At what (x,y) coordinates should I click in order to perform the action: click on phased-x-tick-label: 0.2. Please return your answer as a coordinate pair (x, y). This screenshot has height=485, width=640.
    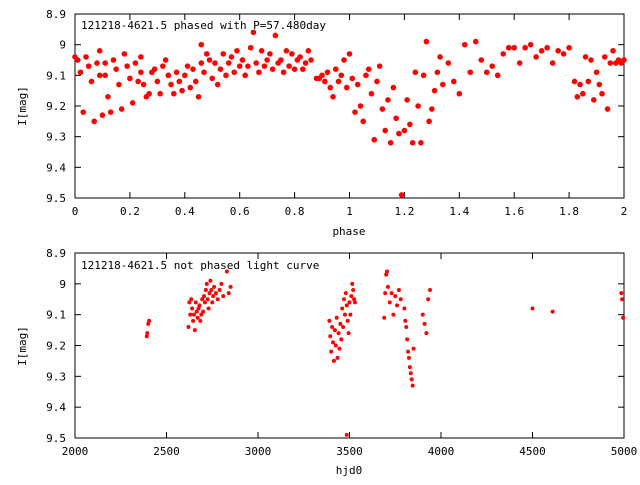
    Looking at the image, I should click on (130, 211).